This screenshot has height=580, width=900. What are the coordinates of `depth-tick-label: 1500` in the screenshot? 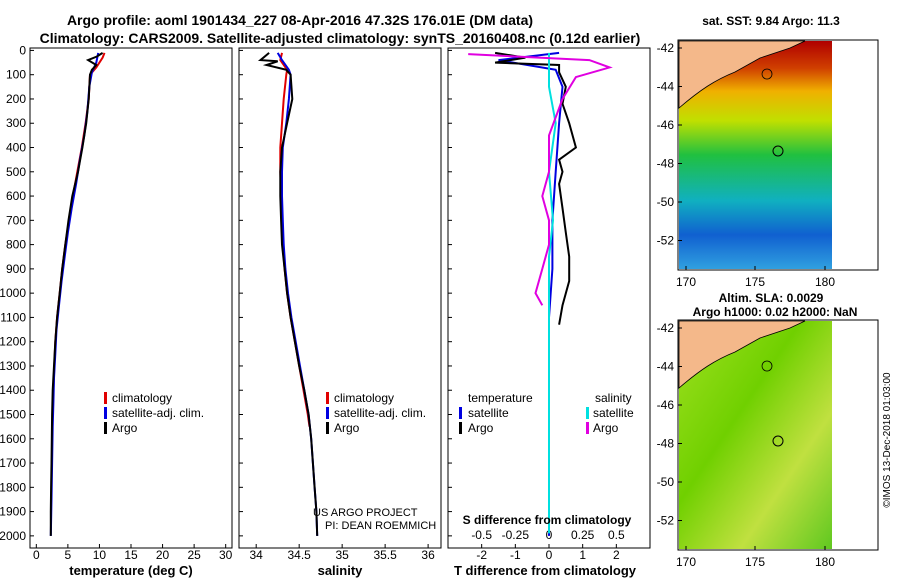 It's located at (13, 415).